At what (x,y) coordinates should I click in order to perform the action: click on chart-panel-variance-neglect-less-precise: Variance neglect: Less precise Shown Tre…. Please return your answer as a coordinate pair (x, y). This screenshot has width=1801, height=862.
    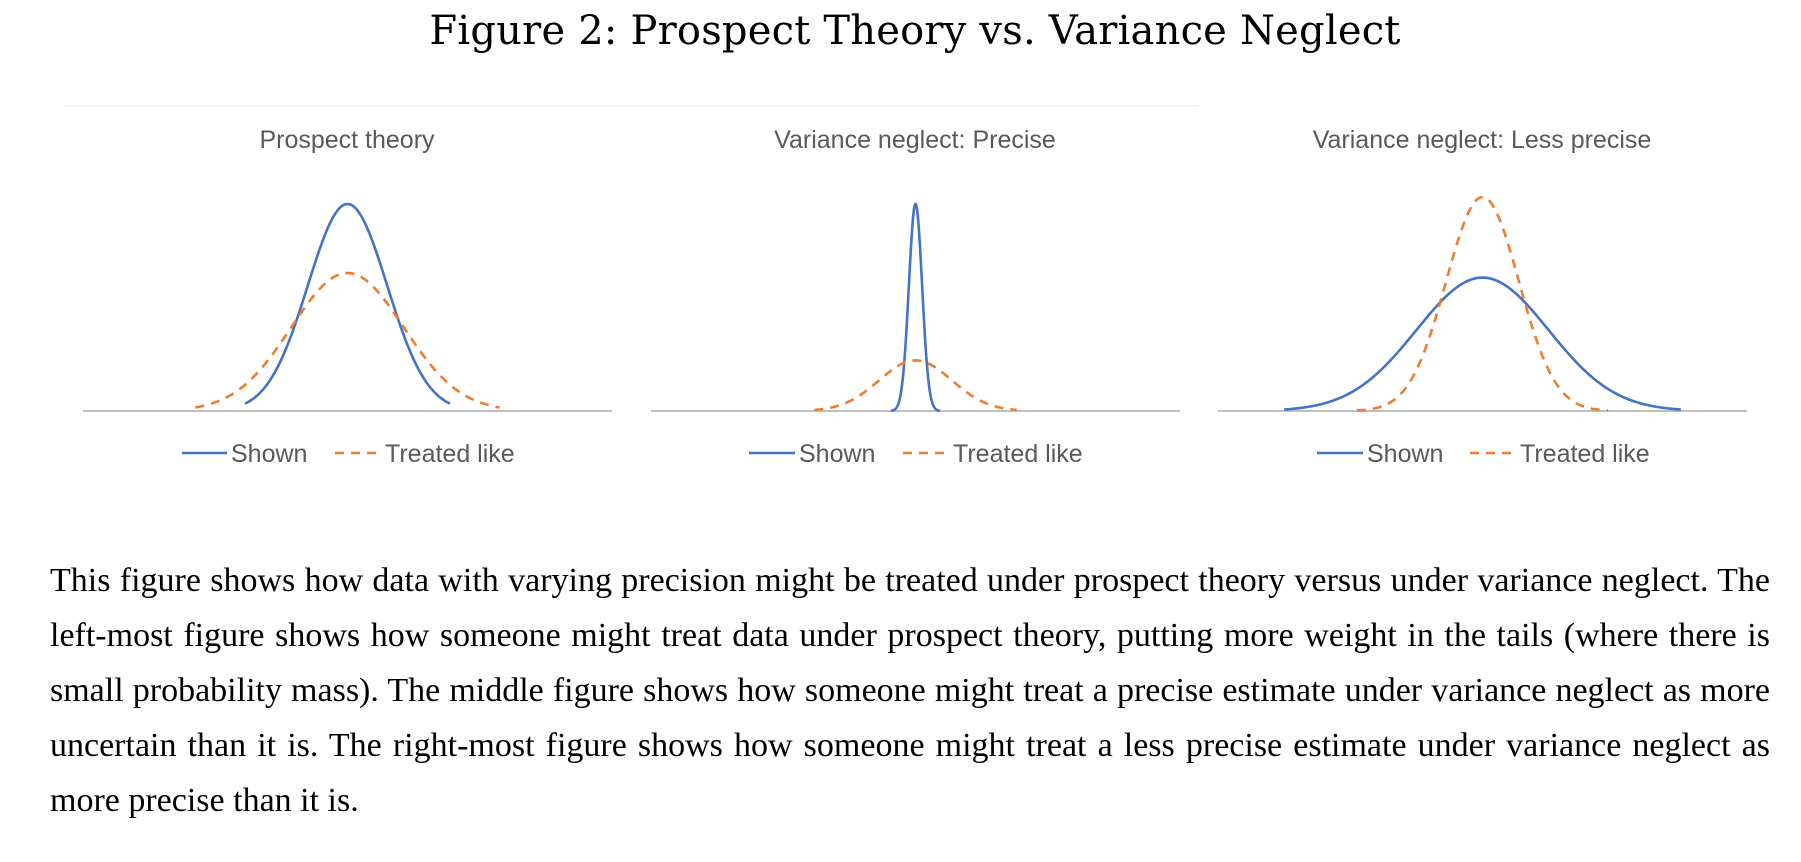
    Looking at the image, I should click on (1482, 297).